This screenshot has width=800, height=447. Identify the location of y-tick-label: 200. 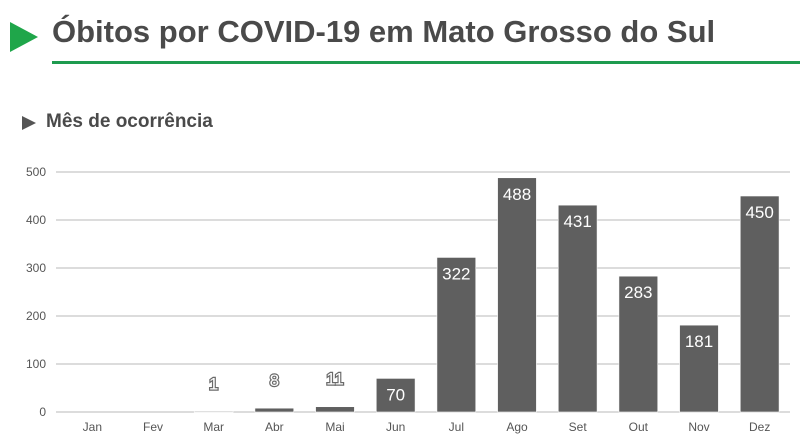
(36, 316).